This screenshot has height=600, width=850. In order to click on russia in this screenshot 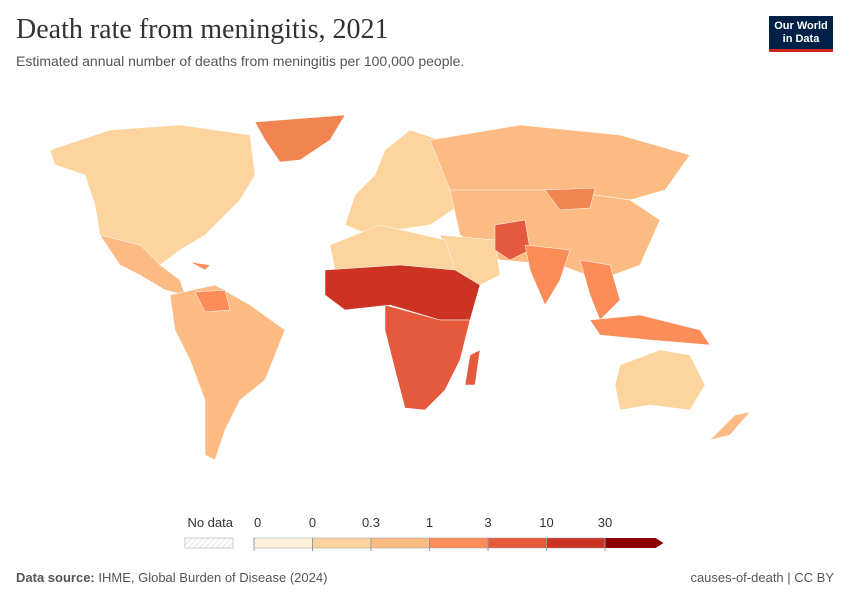, I will do `click(560, 162)`.